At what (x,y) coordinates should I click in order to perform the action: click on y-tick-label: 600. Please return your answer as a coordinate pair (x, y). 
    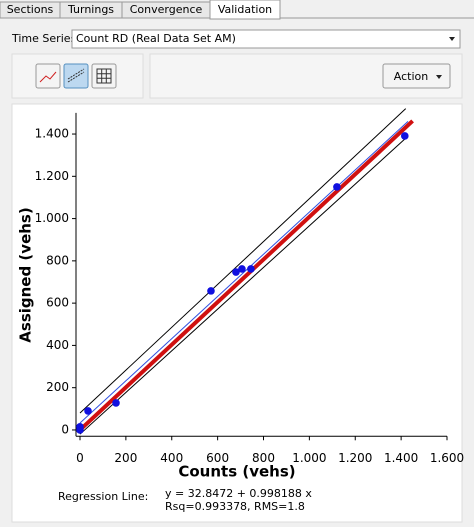
    Looking at the image, I should click on (57, 303).